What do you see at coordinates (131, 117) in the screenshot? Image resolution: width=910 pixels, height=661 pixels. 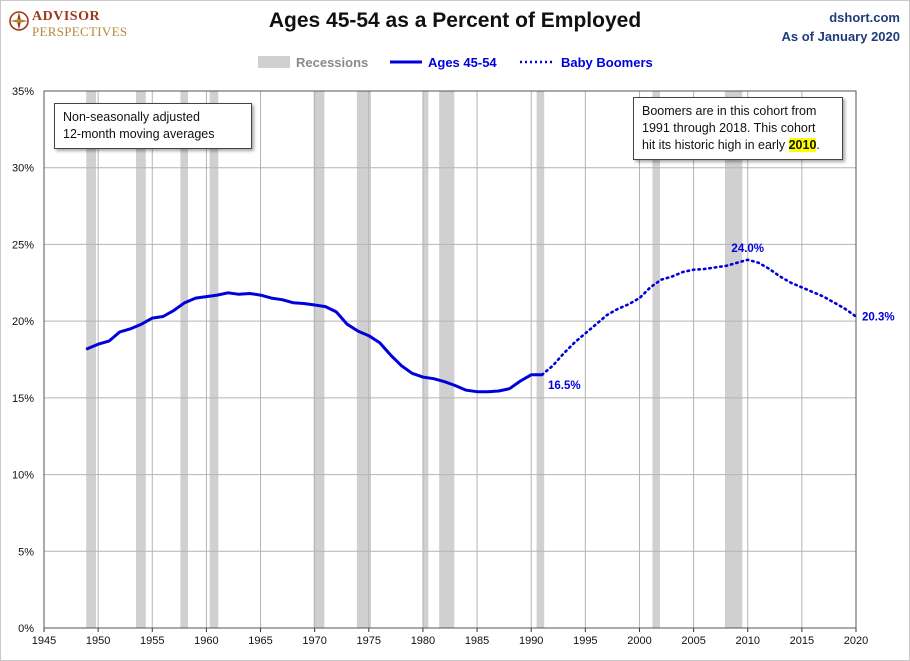 I see `method-note-line1: Non-seasonally adjusted` at bounding box center [131, 117].